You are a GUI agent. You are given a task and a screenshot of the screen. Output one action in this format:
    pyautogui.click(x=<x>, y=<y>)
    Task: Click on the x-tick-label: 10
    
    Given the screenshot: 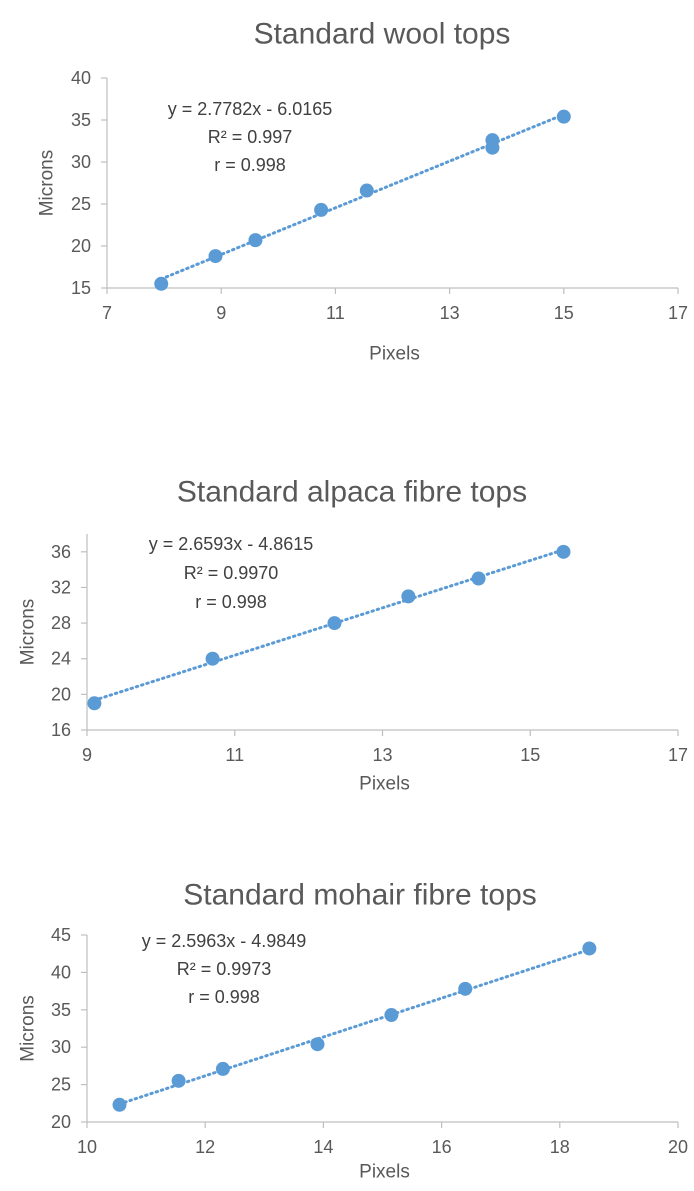 What is the action you would take?
    pyautogui.click(x=87, y=1147)
    